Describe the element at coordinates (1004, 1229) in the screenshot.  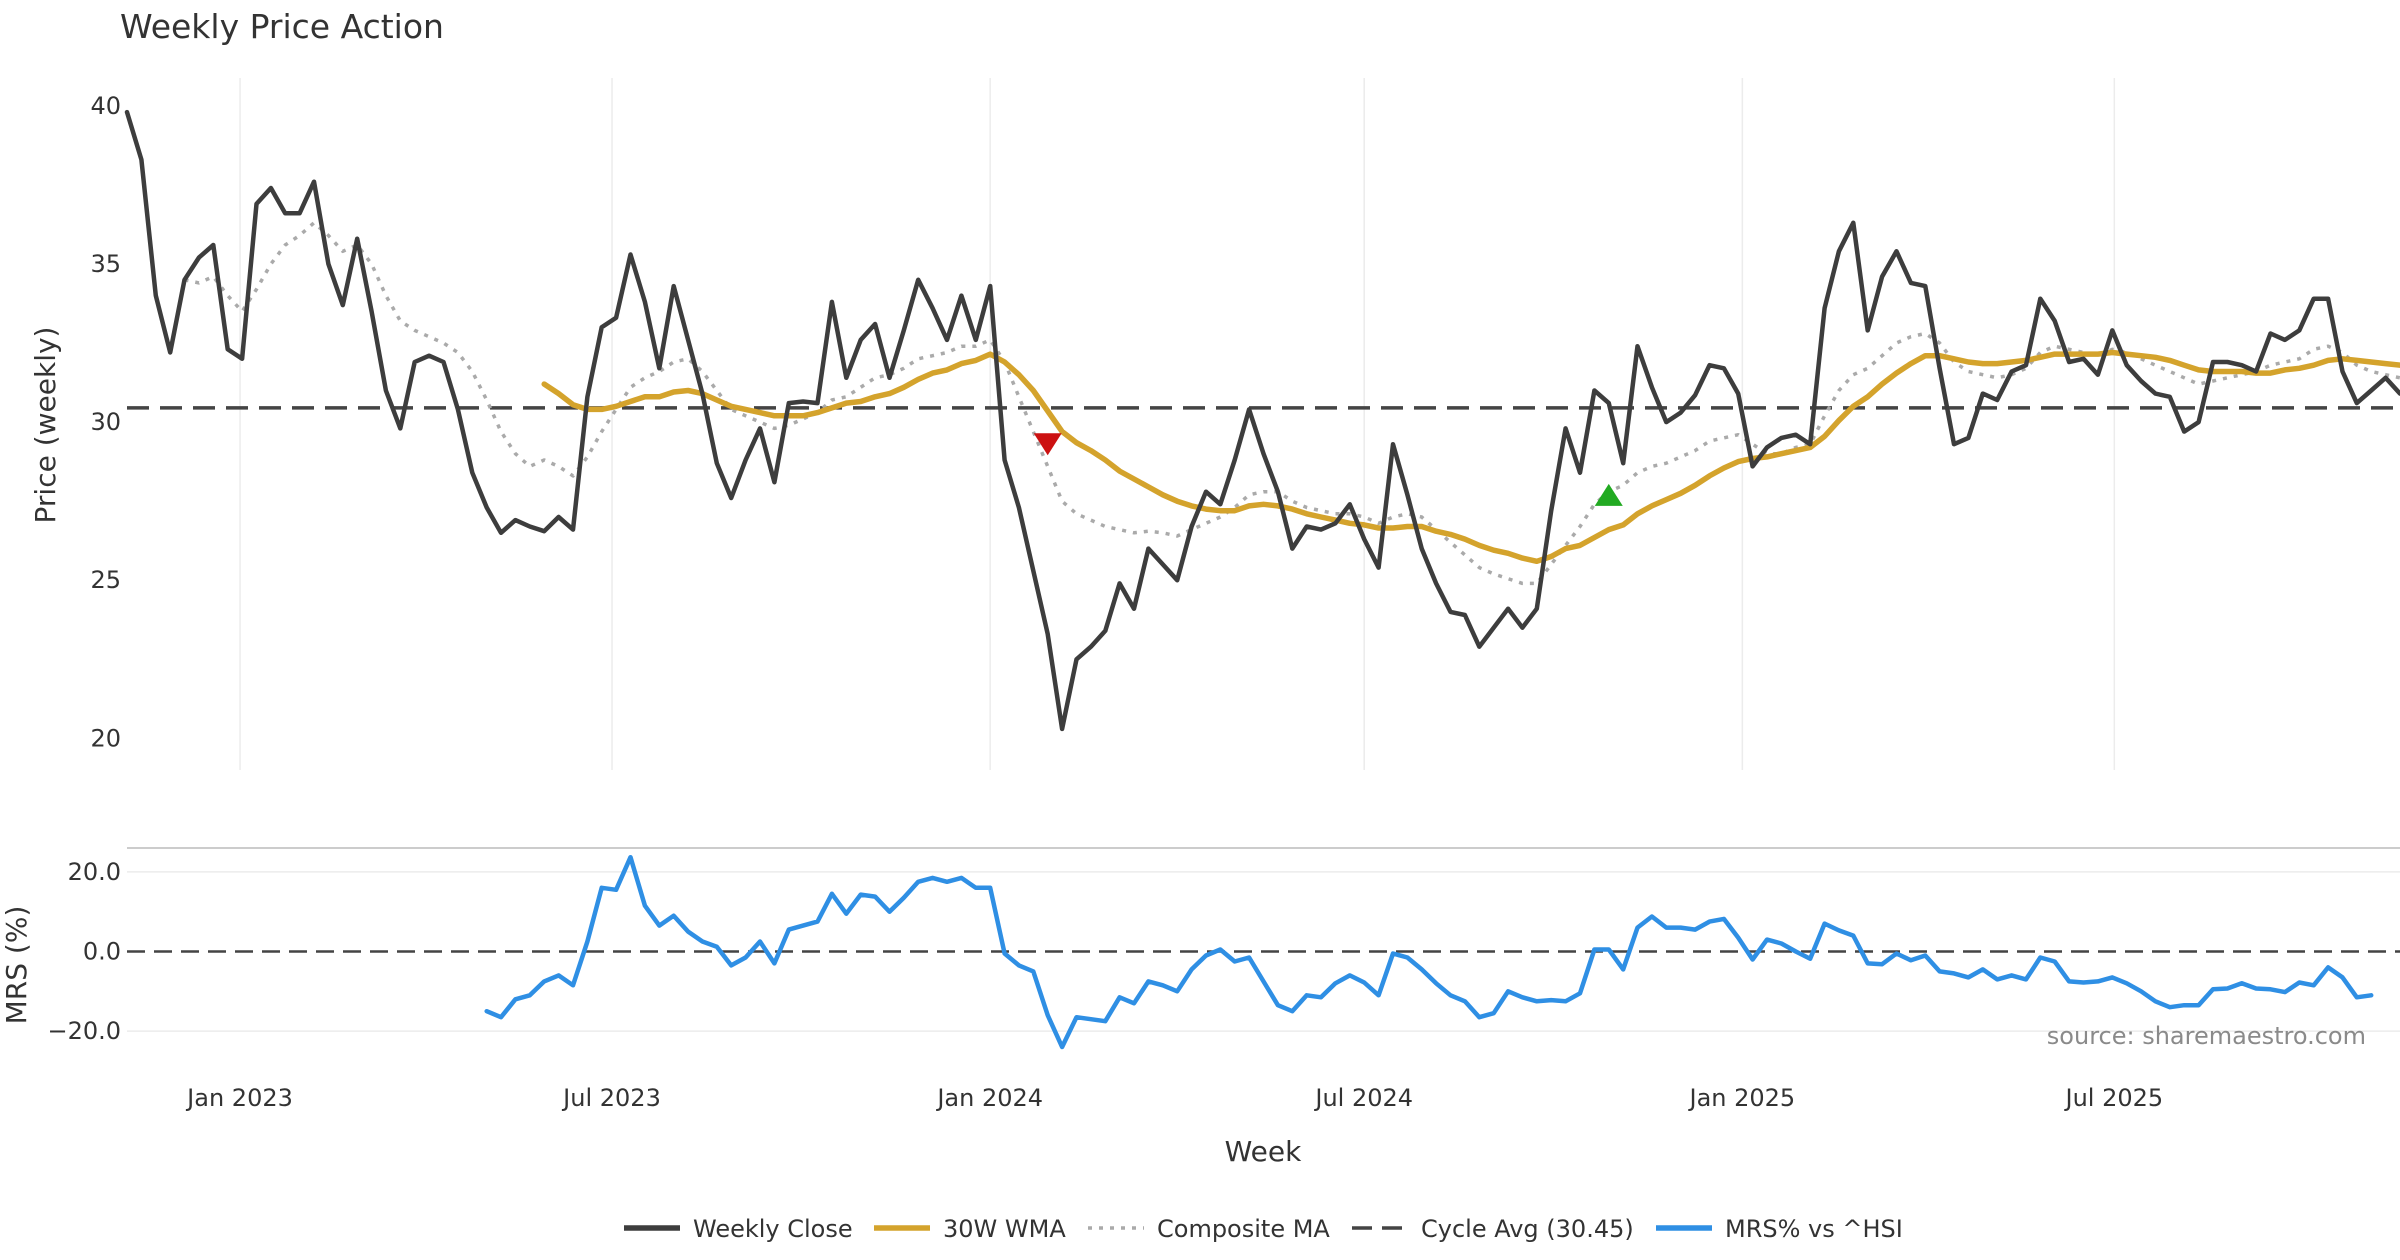
I see `legend-30w-wma-label: 30W WMA` at that location.